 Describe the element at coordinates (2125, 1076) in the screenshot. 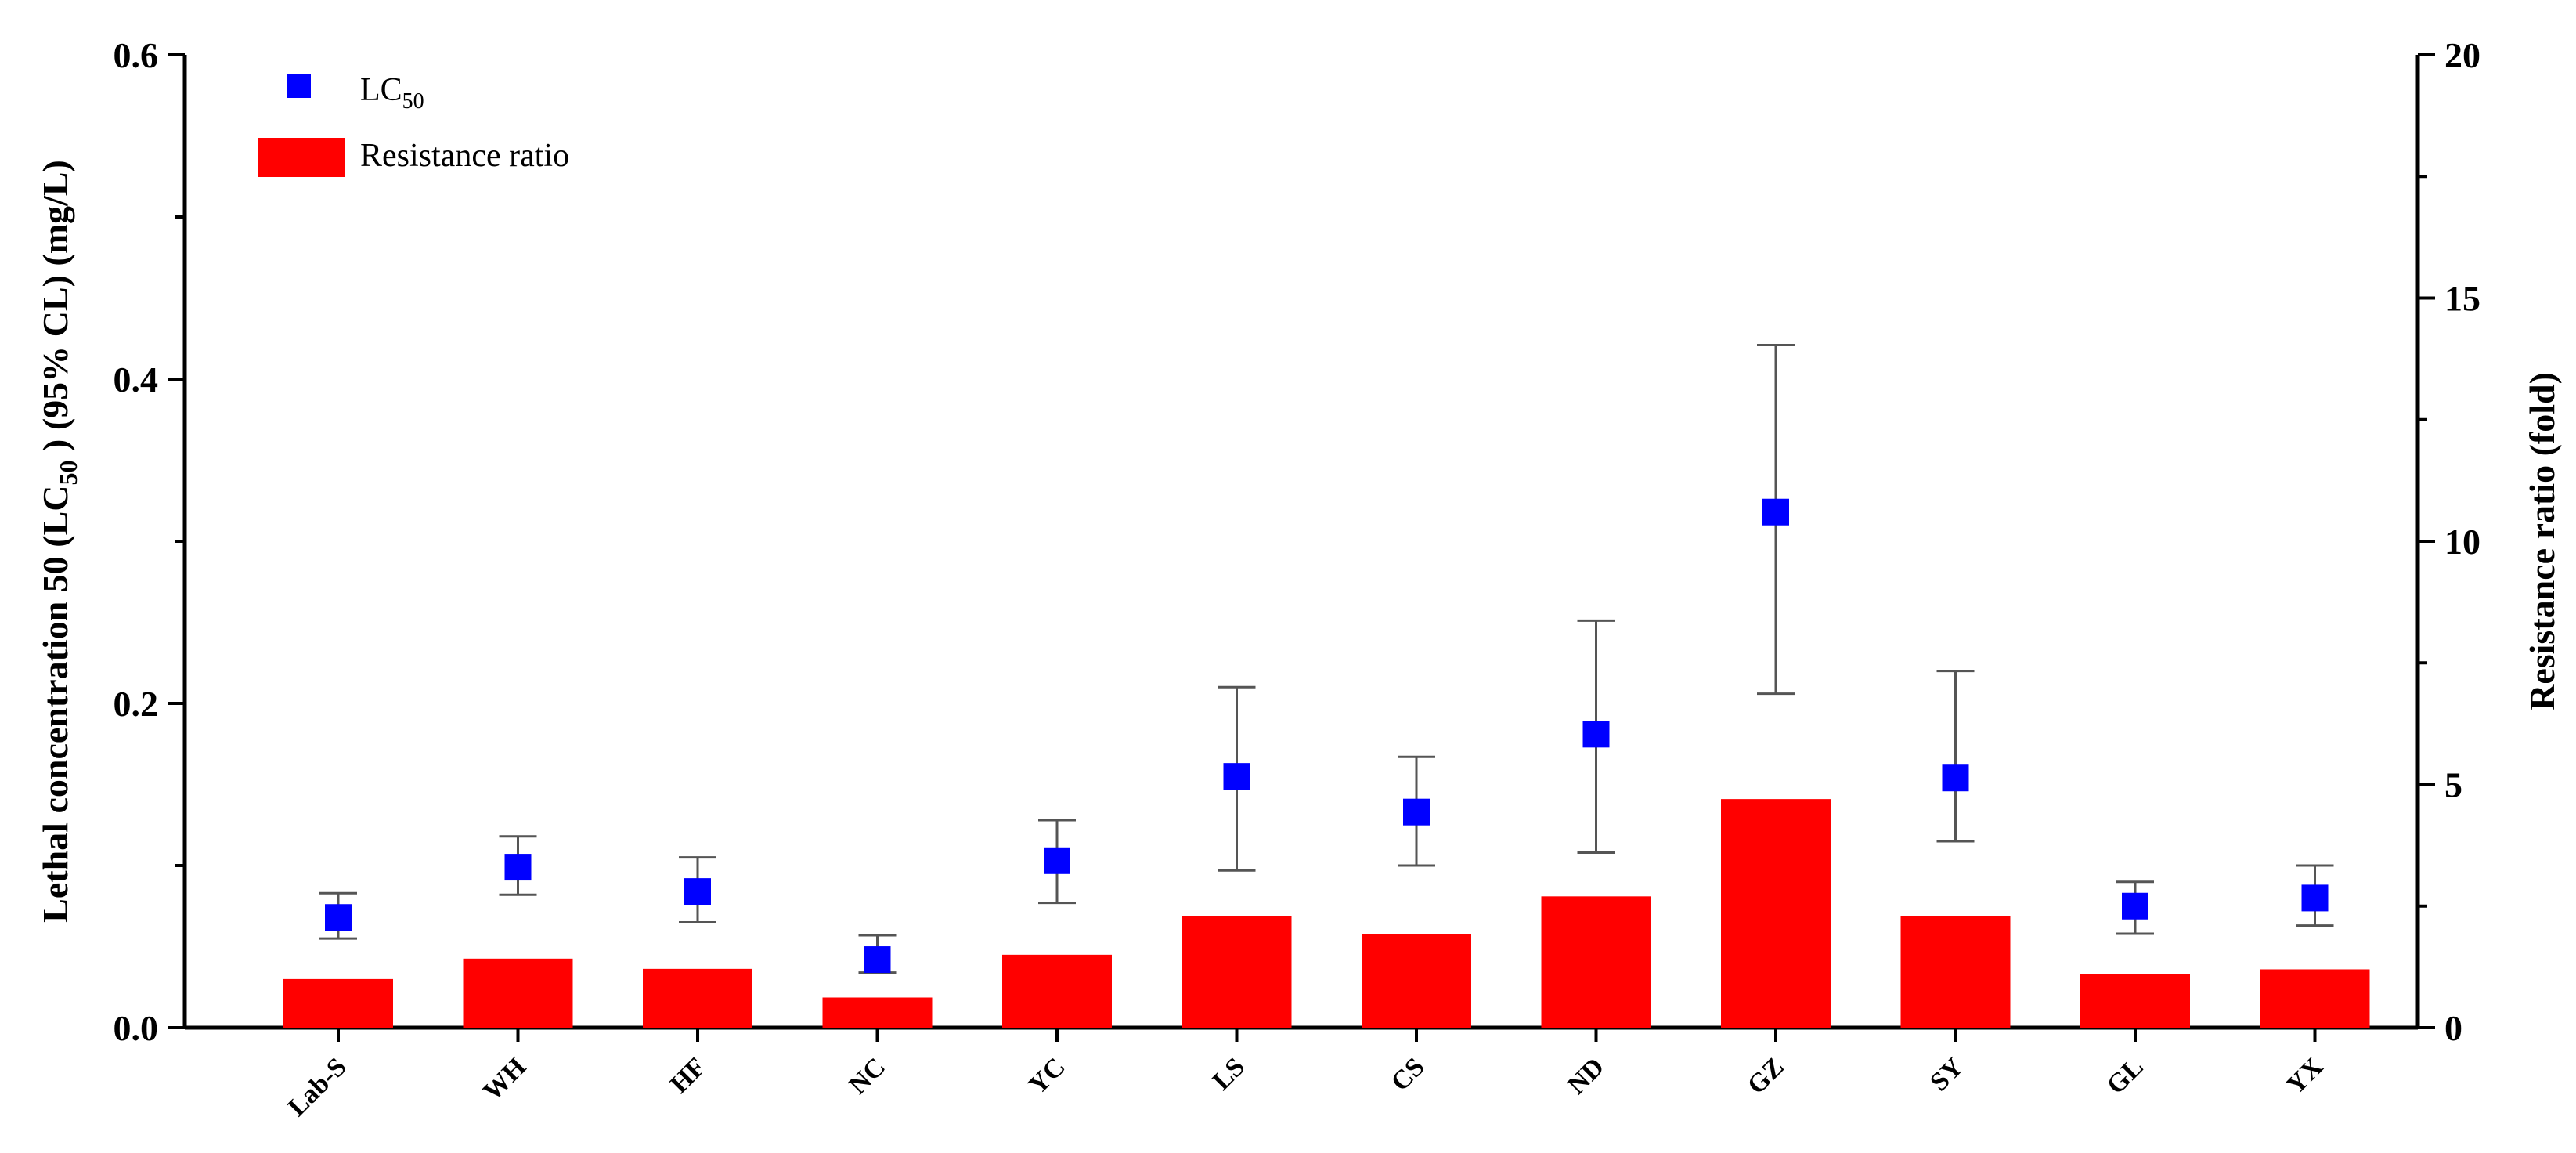

I see `category-label: GL` at that location.